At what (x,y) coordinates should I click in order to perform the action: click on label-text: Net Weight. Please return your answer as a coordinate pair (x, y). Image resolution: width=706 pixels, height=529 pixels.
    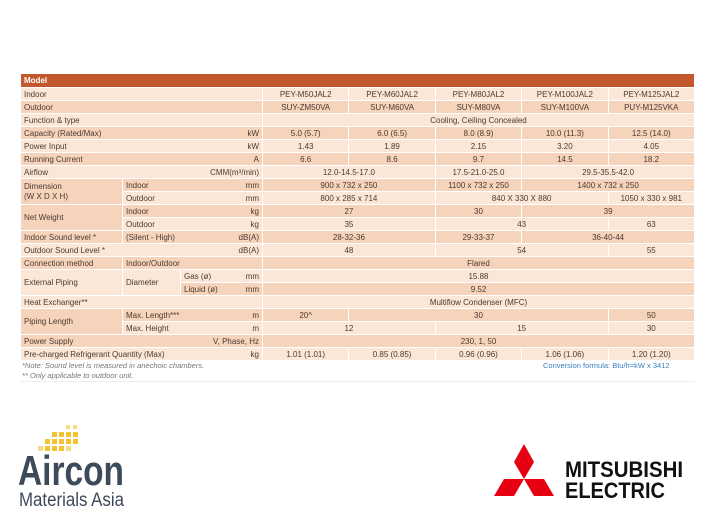
    Looking at the image, I should click on (44, 217).